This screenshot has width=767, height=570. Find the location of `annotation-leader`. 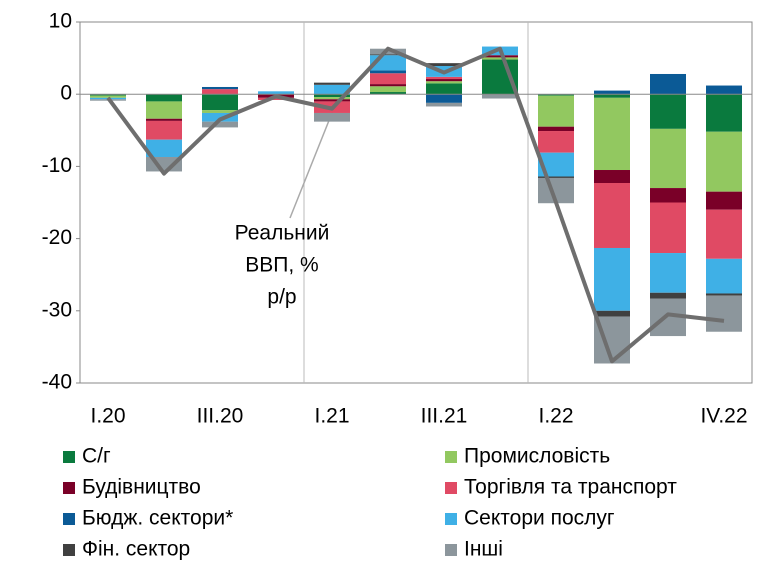

annotation-leader is located at coordinates (312, 163).